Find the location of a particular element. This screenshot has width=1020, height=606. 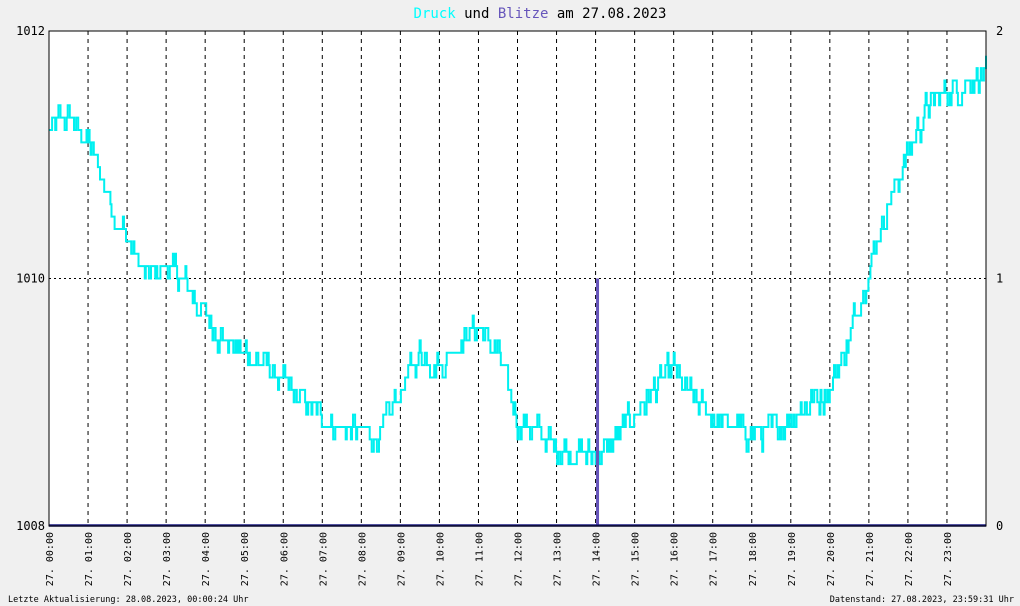

x-tick-label: 27. 07:00 is located at coordinates (323, 559).